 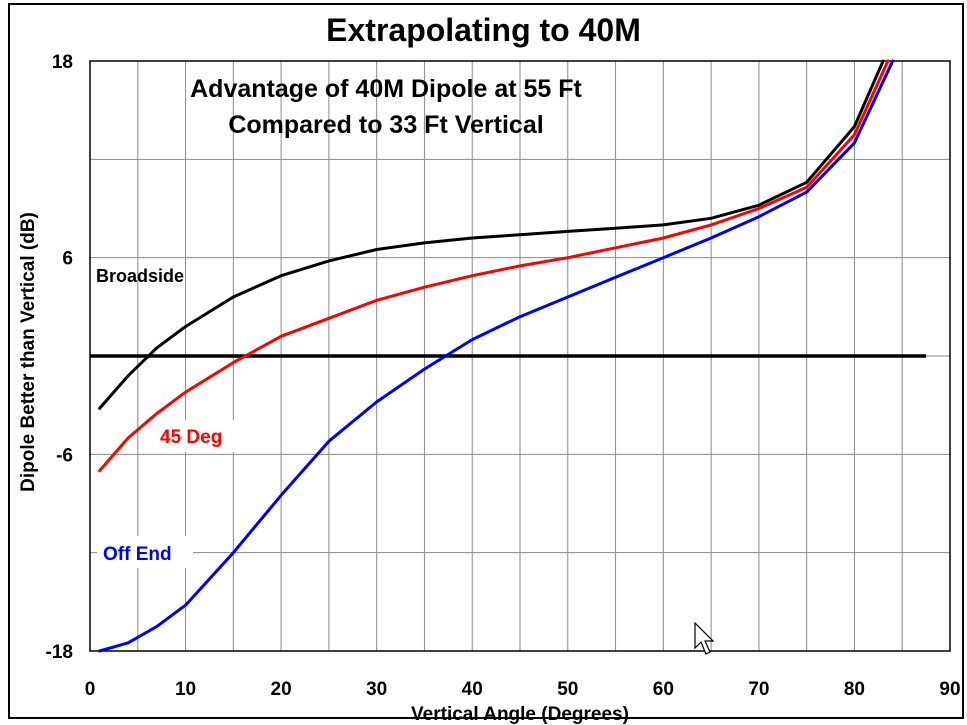 I want to click on x-tick-label: 20, so click(x=281, y=689).